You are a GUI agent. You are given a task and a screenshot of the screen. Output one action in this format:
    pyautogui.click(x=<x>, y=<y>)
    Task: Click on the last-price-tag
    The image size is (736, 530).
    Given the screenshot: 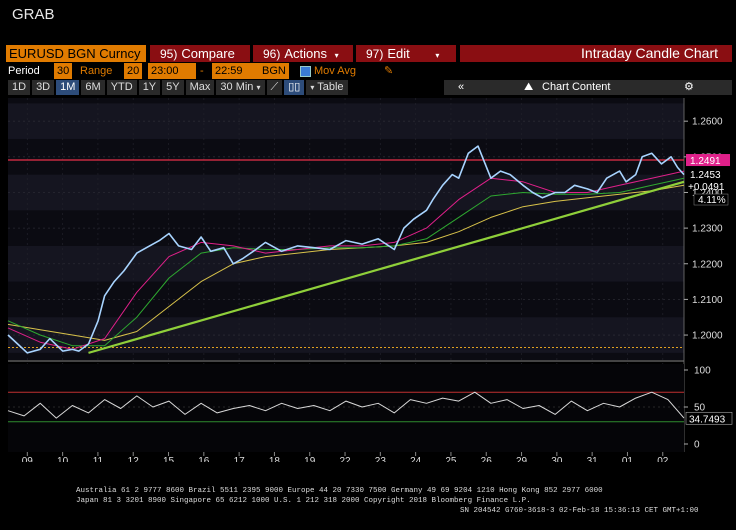 What is the action you would take?
    pyautogui.click(x=708, y=160)
    